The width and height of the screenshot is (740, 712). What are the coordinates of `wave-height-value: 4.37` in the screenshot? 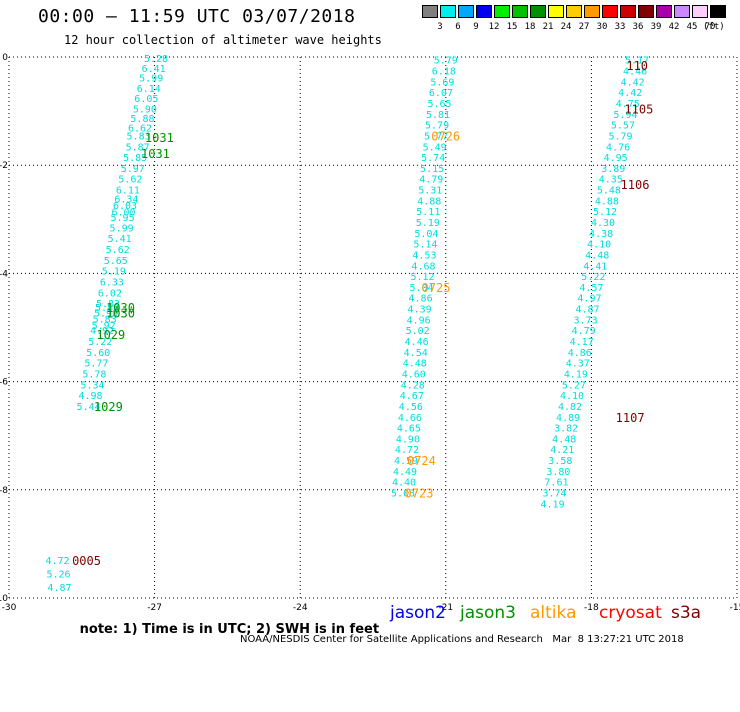 It's located at (578, 364).